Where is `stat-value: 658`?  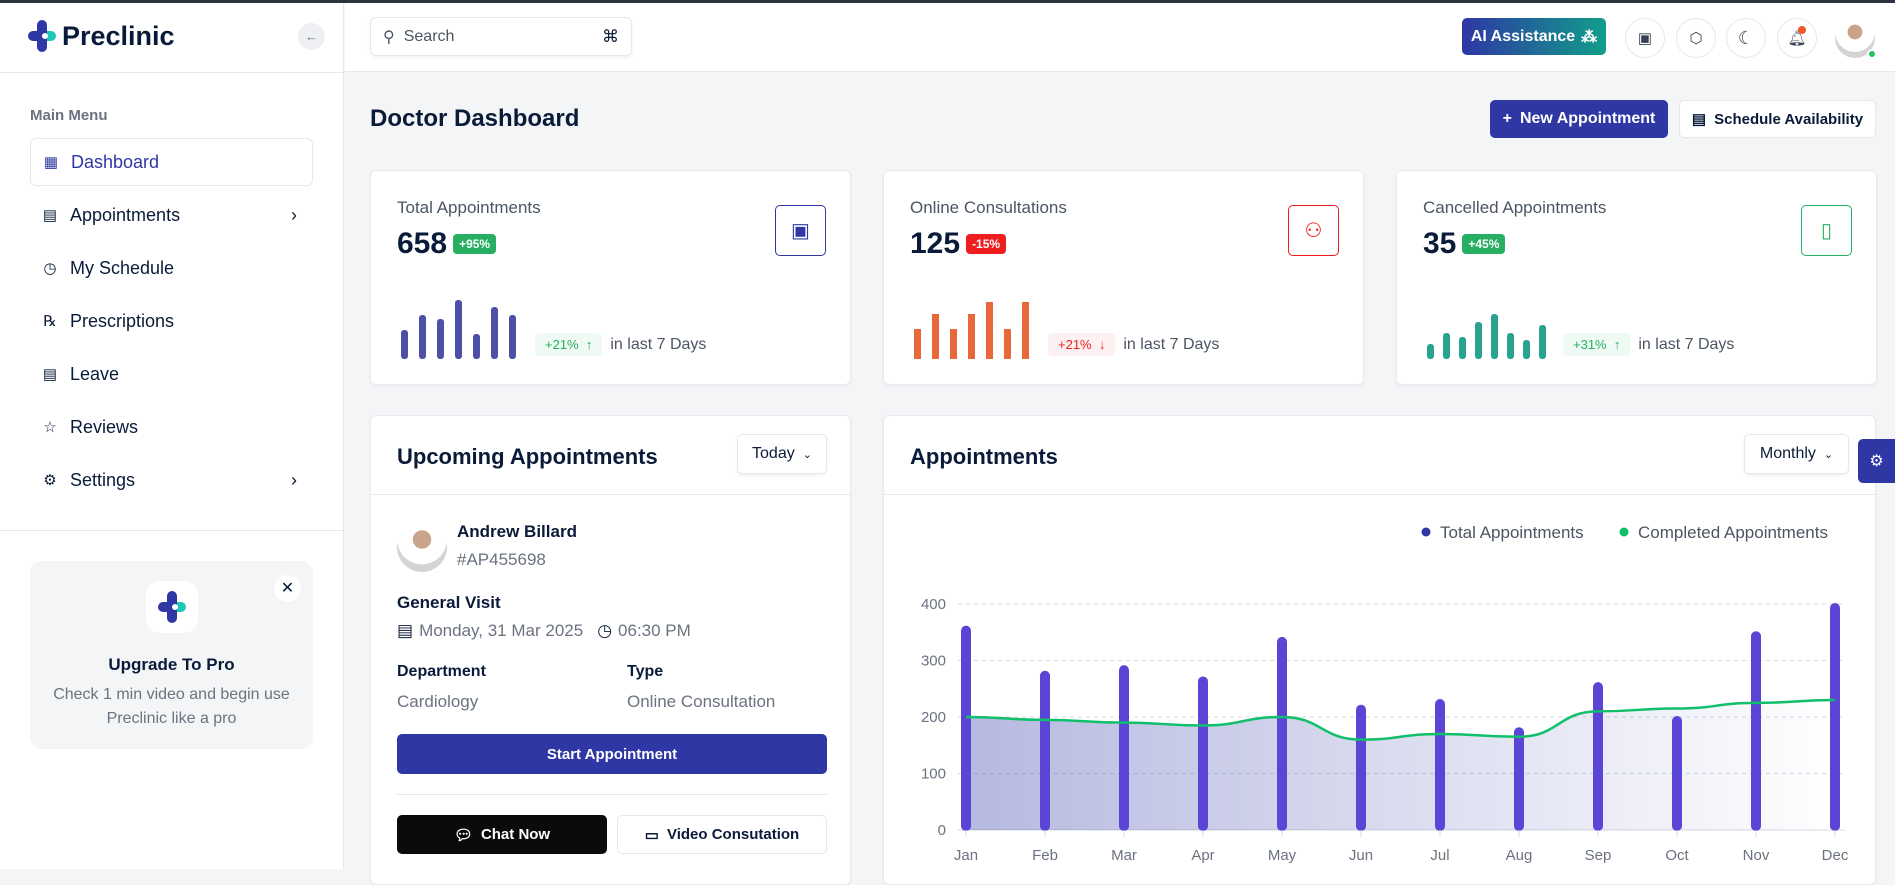
stat-value: 658 is located at coordinates (422, 243).